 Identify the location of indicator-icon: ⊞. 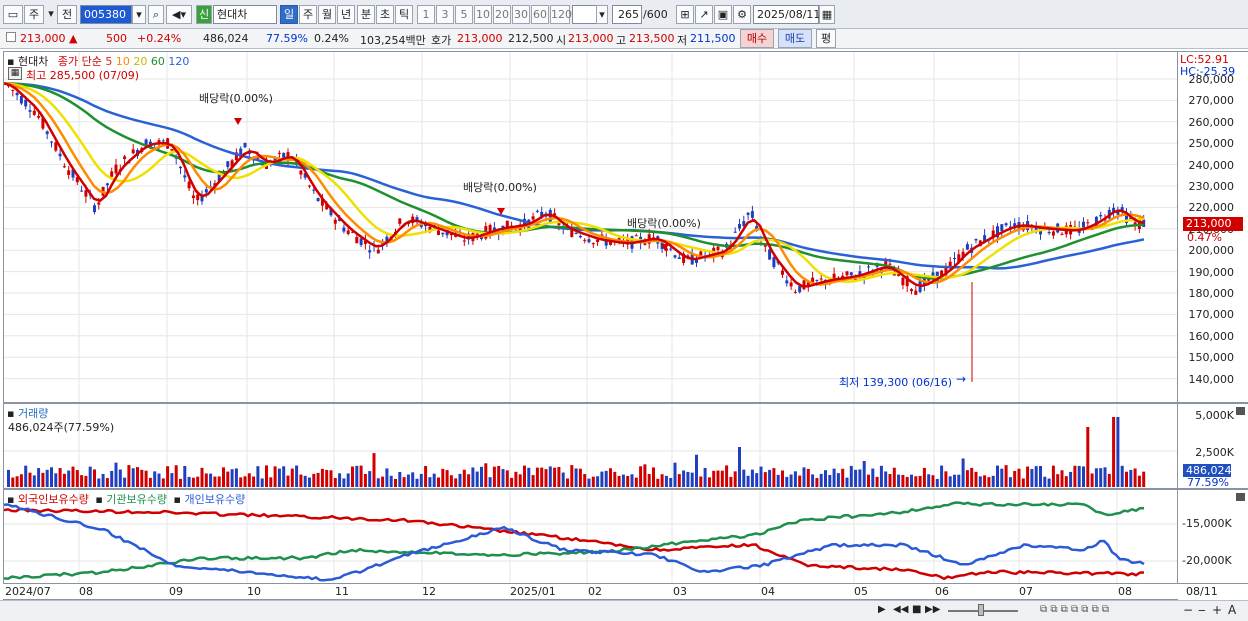
(685, 14).